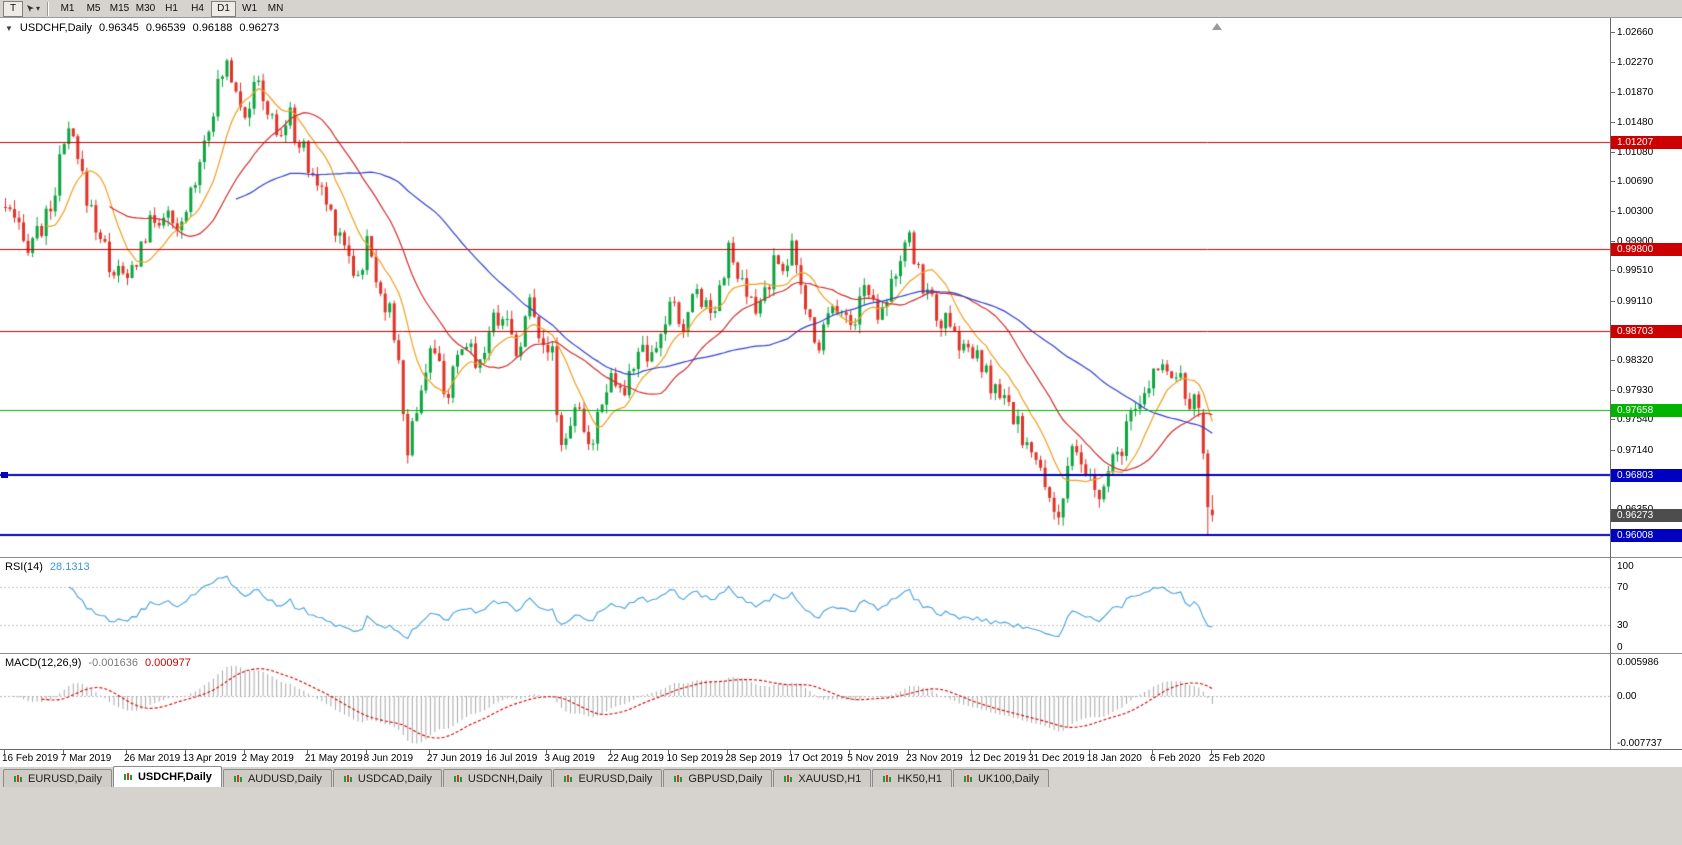  I want to click on price-tick-label: 0.98320, so click(1635, 361).